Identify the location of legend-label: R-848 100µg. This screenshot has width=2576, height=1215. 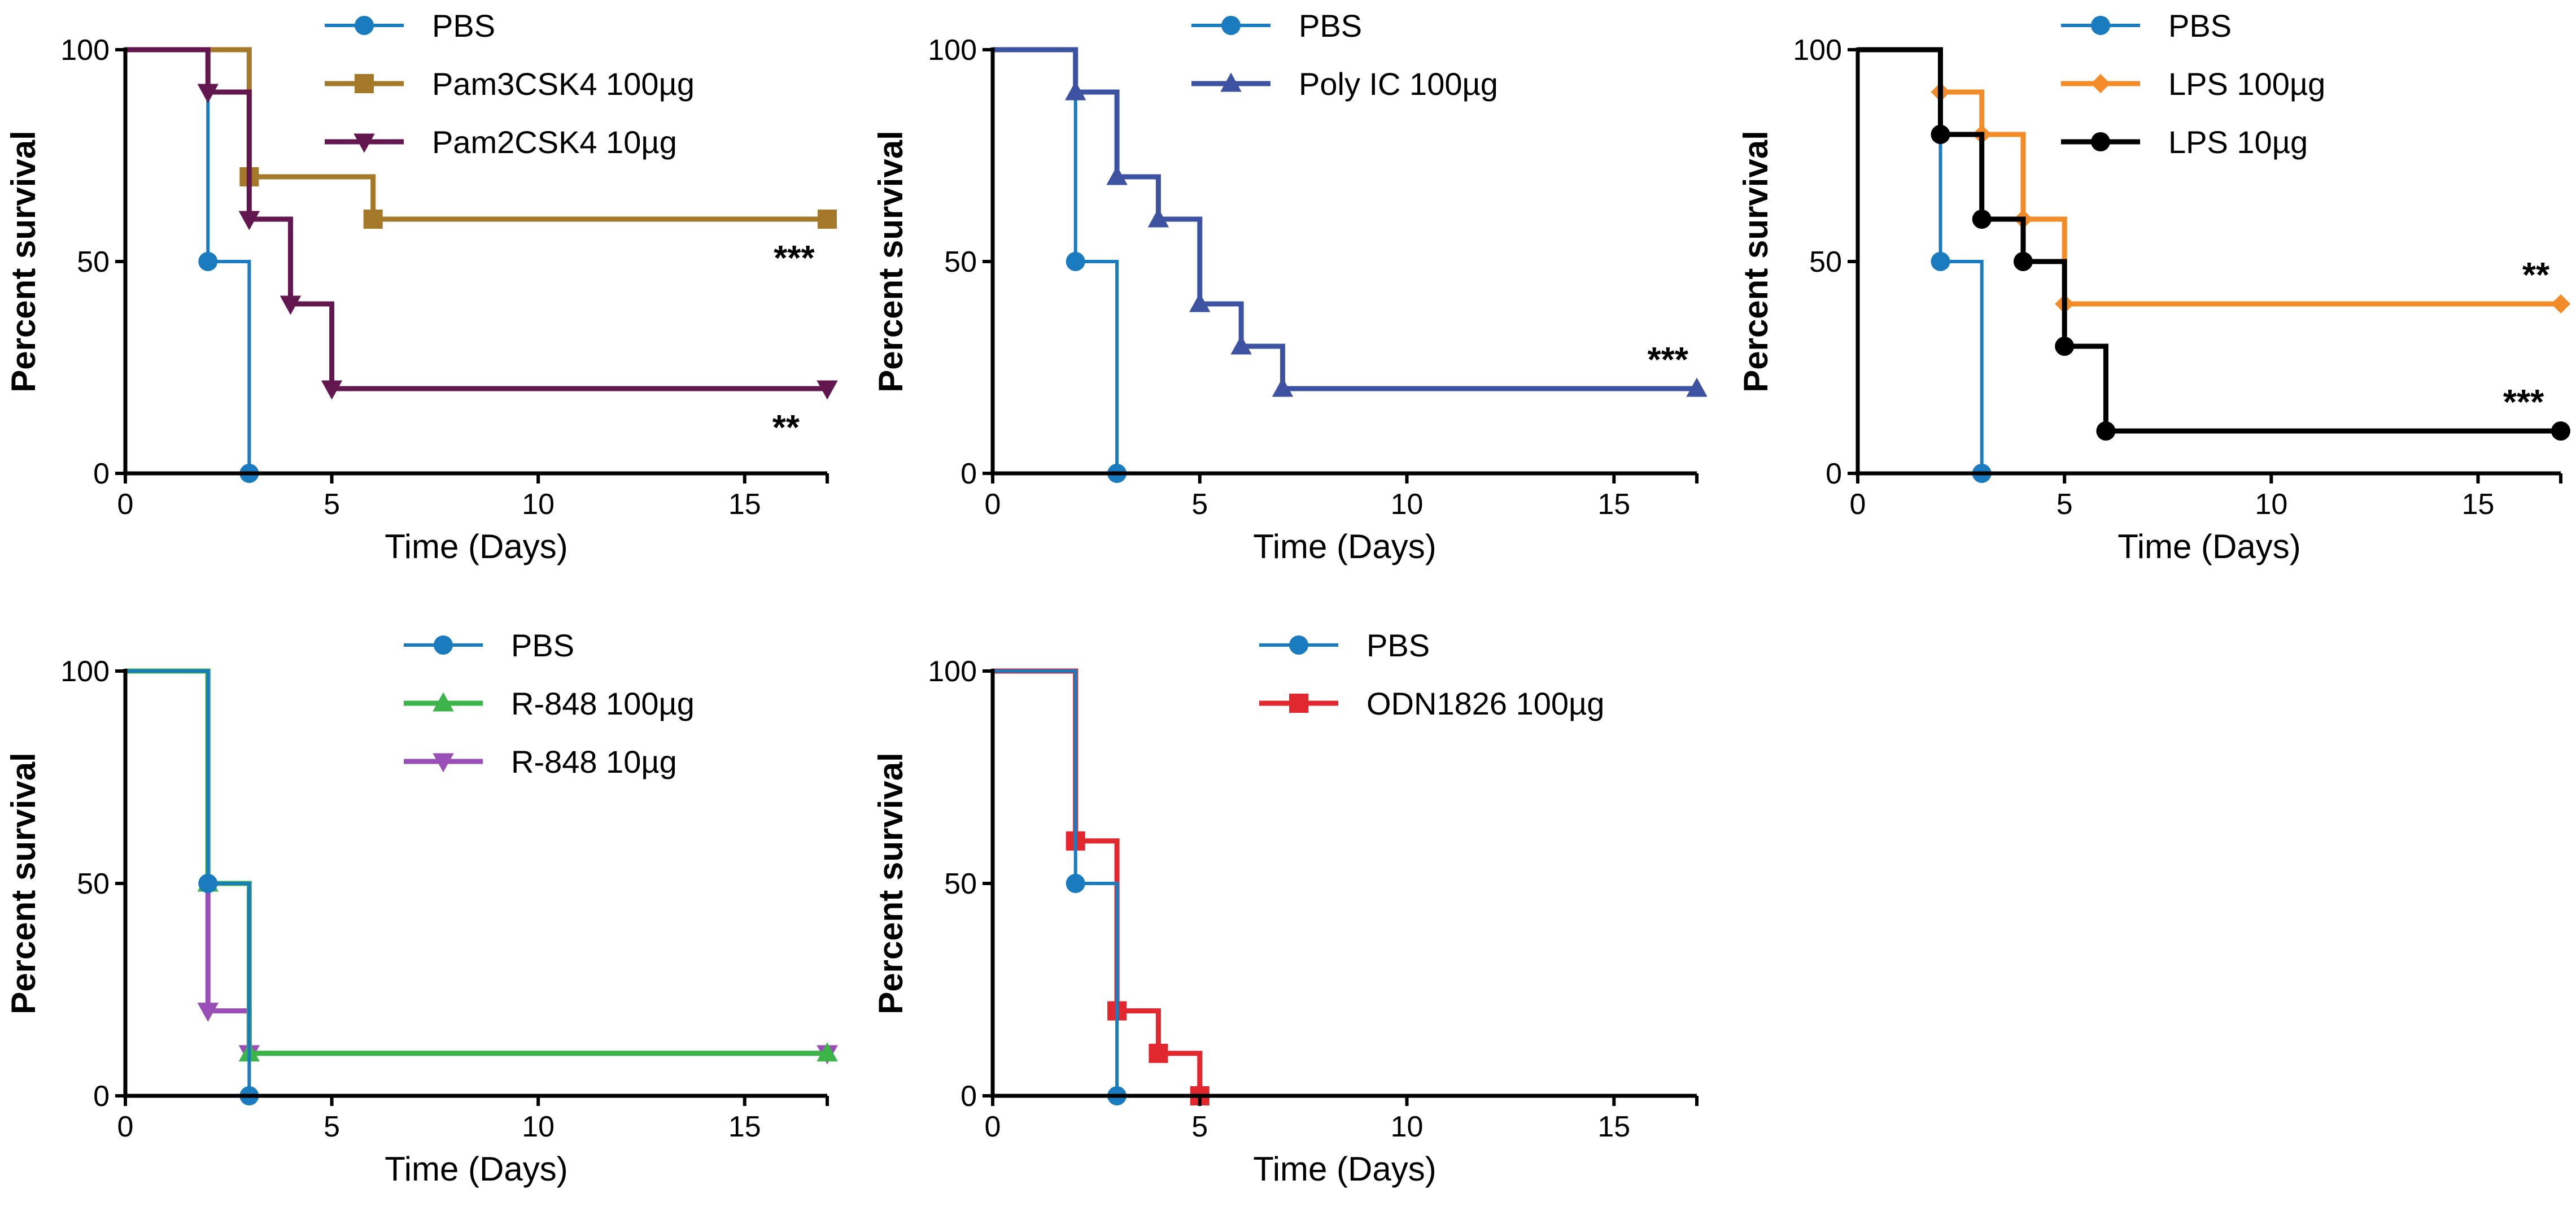
(603, 703).